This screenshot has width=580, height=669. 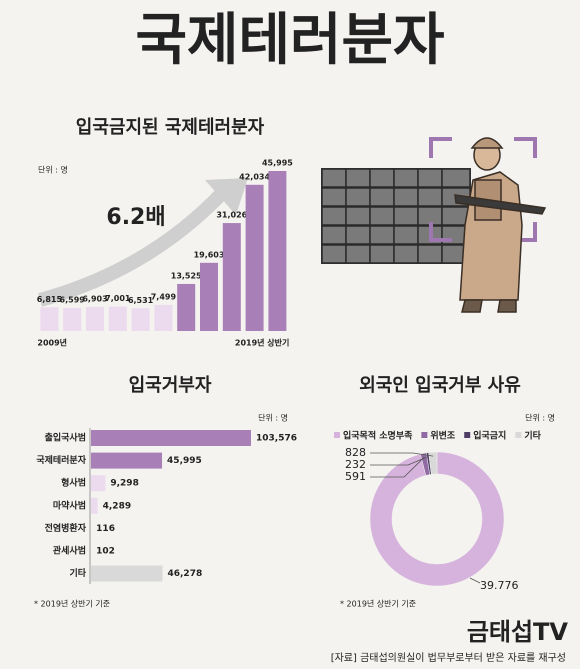 What do you see at coordinates (61, 460) in the screenshot?
I see `category-label: 국제테러분자` at bounding box center [61, 460].